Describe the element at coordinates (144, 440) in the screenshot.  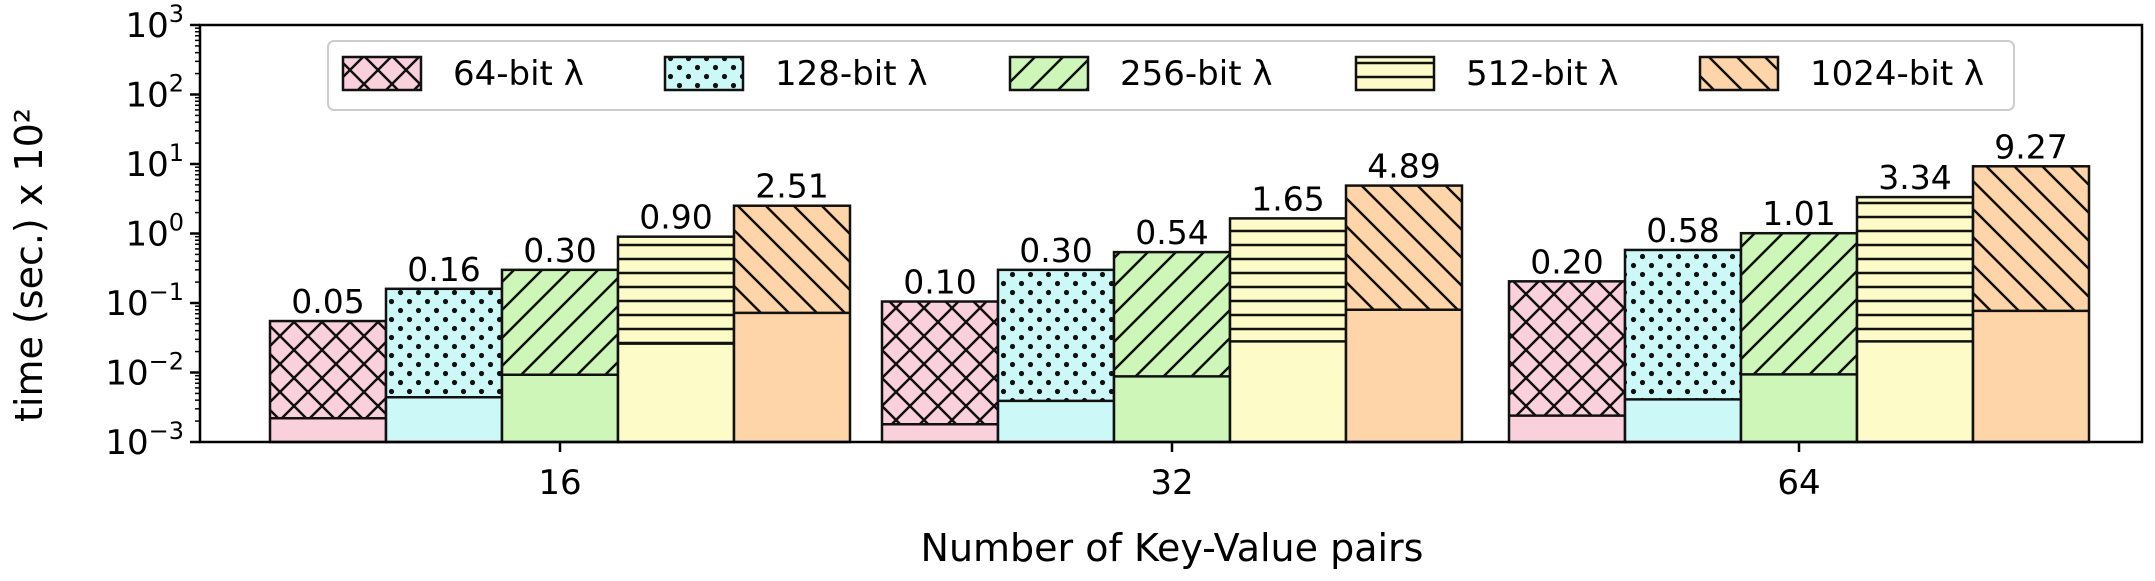
I see `y-tick-label: 10⁻³` at that location.